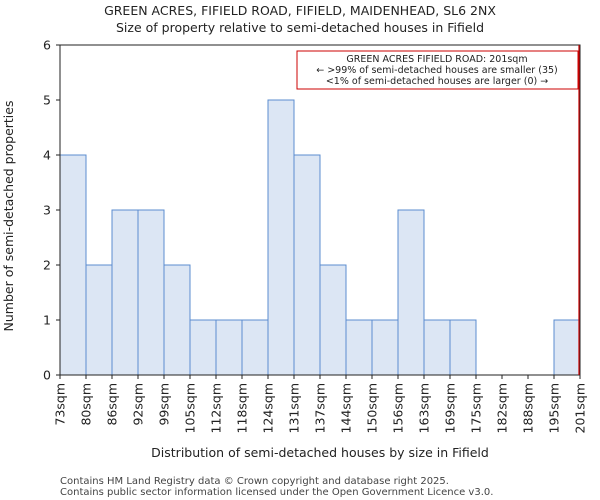 The image size is (600, 500). What do you see at coordinates (307, 265) in the screenshot?
I see `bar-131sqm` at bounding box center [307, 265].